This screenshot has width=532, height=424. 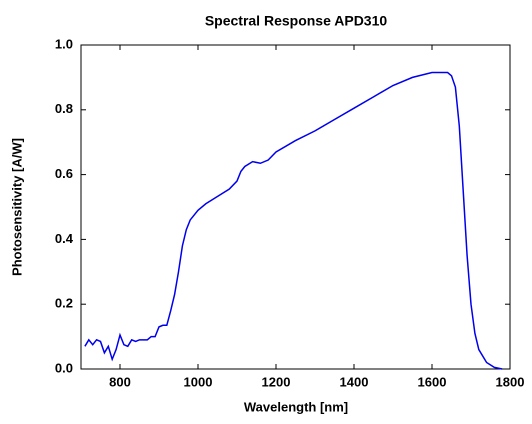 What do you see at coordinates (354, 381) in the screenshot?
I see `x-tick-label: 1400` at bounding box center [354, 381].